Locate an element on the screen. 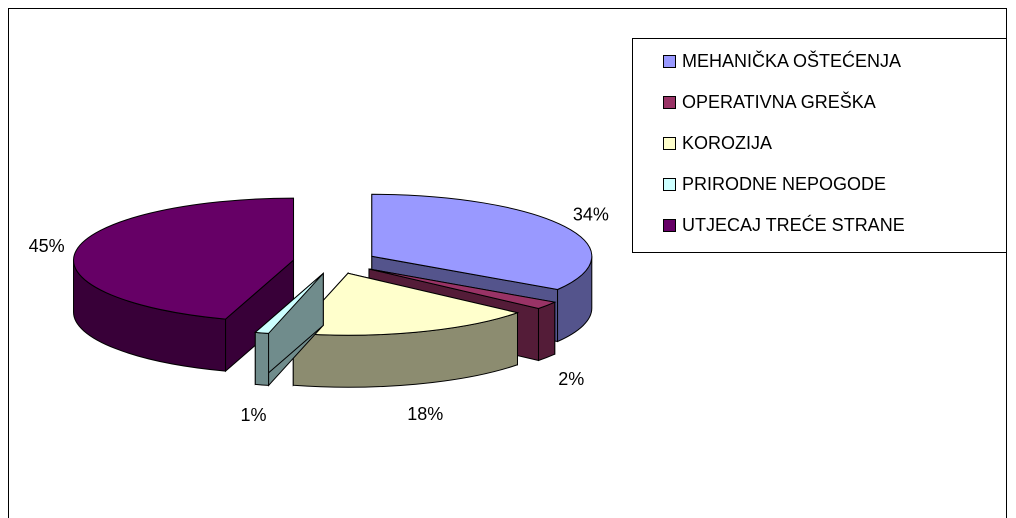 This screenshot has height=518, width=1016. data-label: 34% is located at coordinates (591, 215).